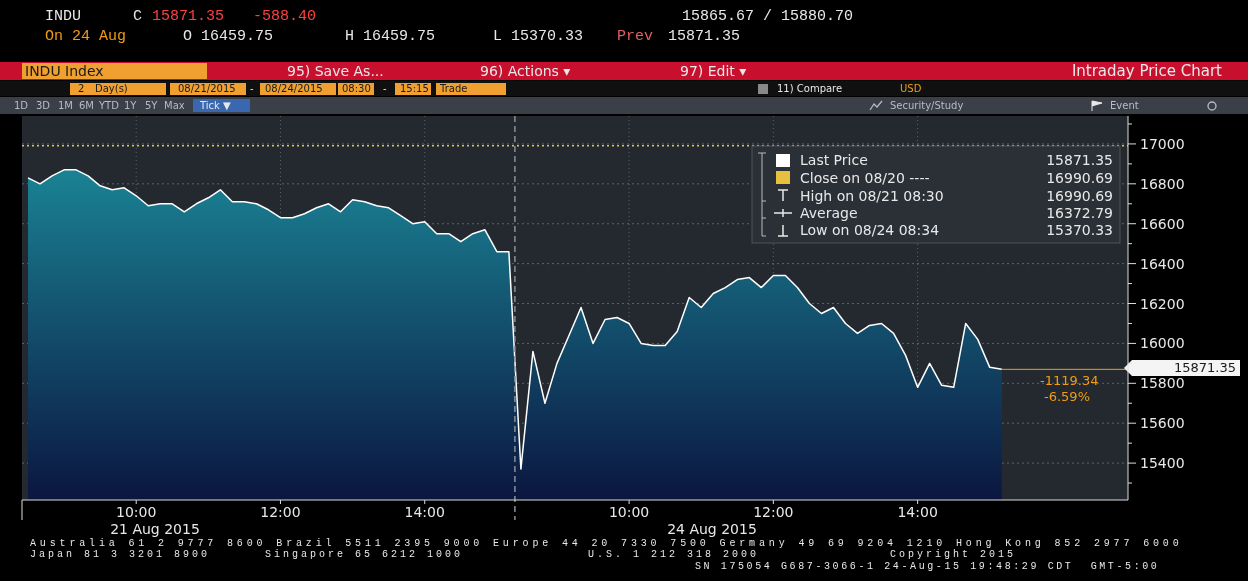 This screenshot has width=1248, height=581. I want to click on text: 15865.67 / 15880.70, so click(768, 16).